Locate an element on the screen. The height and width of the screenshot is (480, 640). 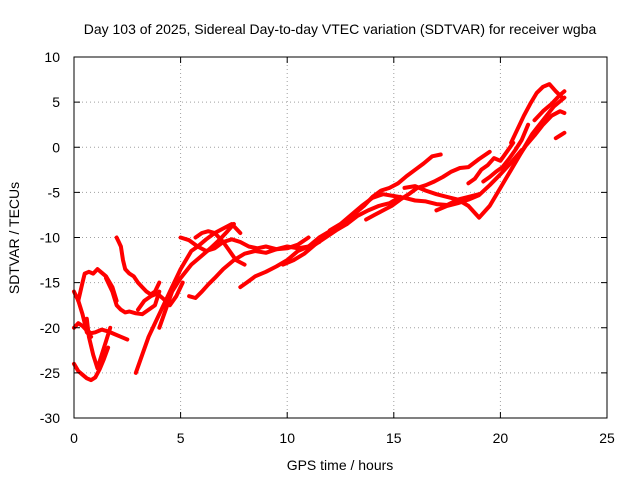
y-tick-label: 10 is located at coordinates (52, 57).